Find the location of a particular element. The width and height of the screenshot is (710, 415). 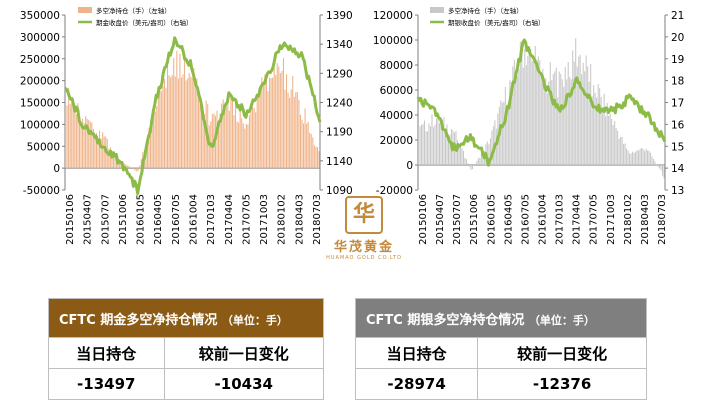

gold-value-change: -10434 is located at coordinates (243, 384).